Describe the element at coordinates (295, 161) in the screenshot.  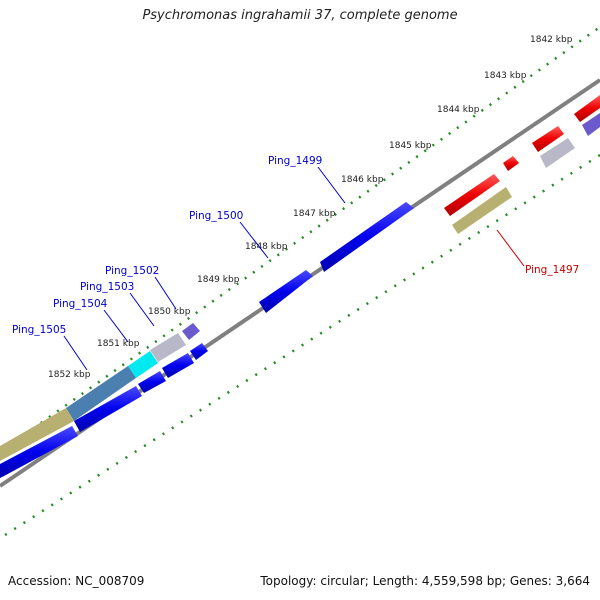
I see `label-ping-1499: Ping_1499` at that location.